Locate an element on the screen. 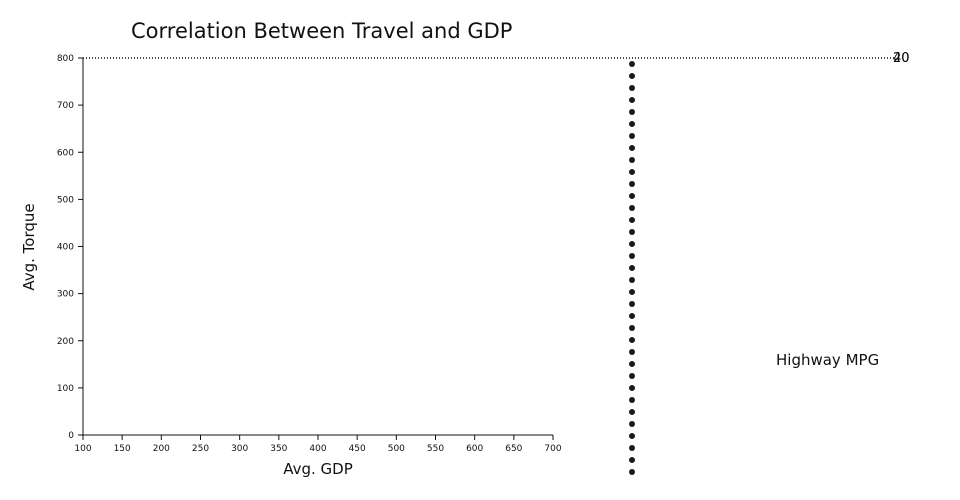 Image resolution: width=960 pixels, height=500 pixels. y-axis-label: Avg. Torque is located at coordinates (29, 246).